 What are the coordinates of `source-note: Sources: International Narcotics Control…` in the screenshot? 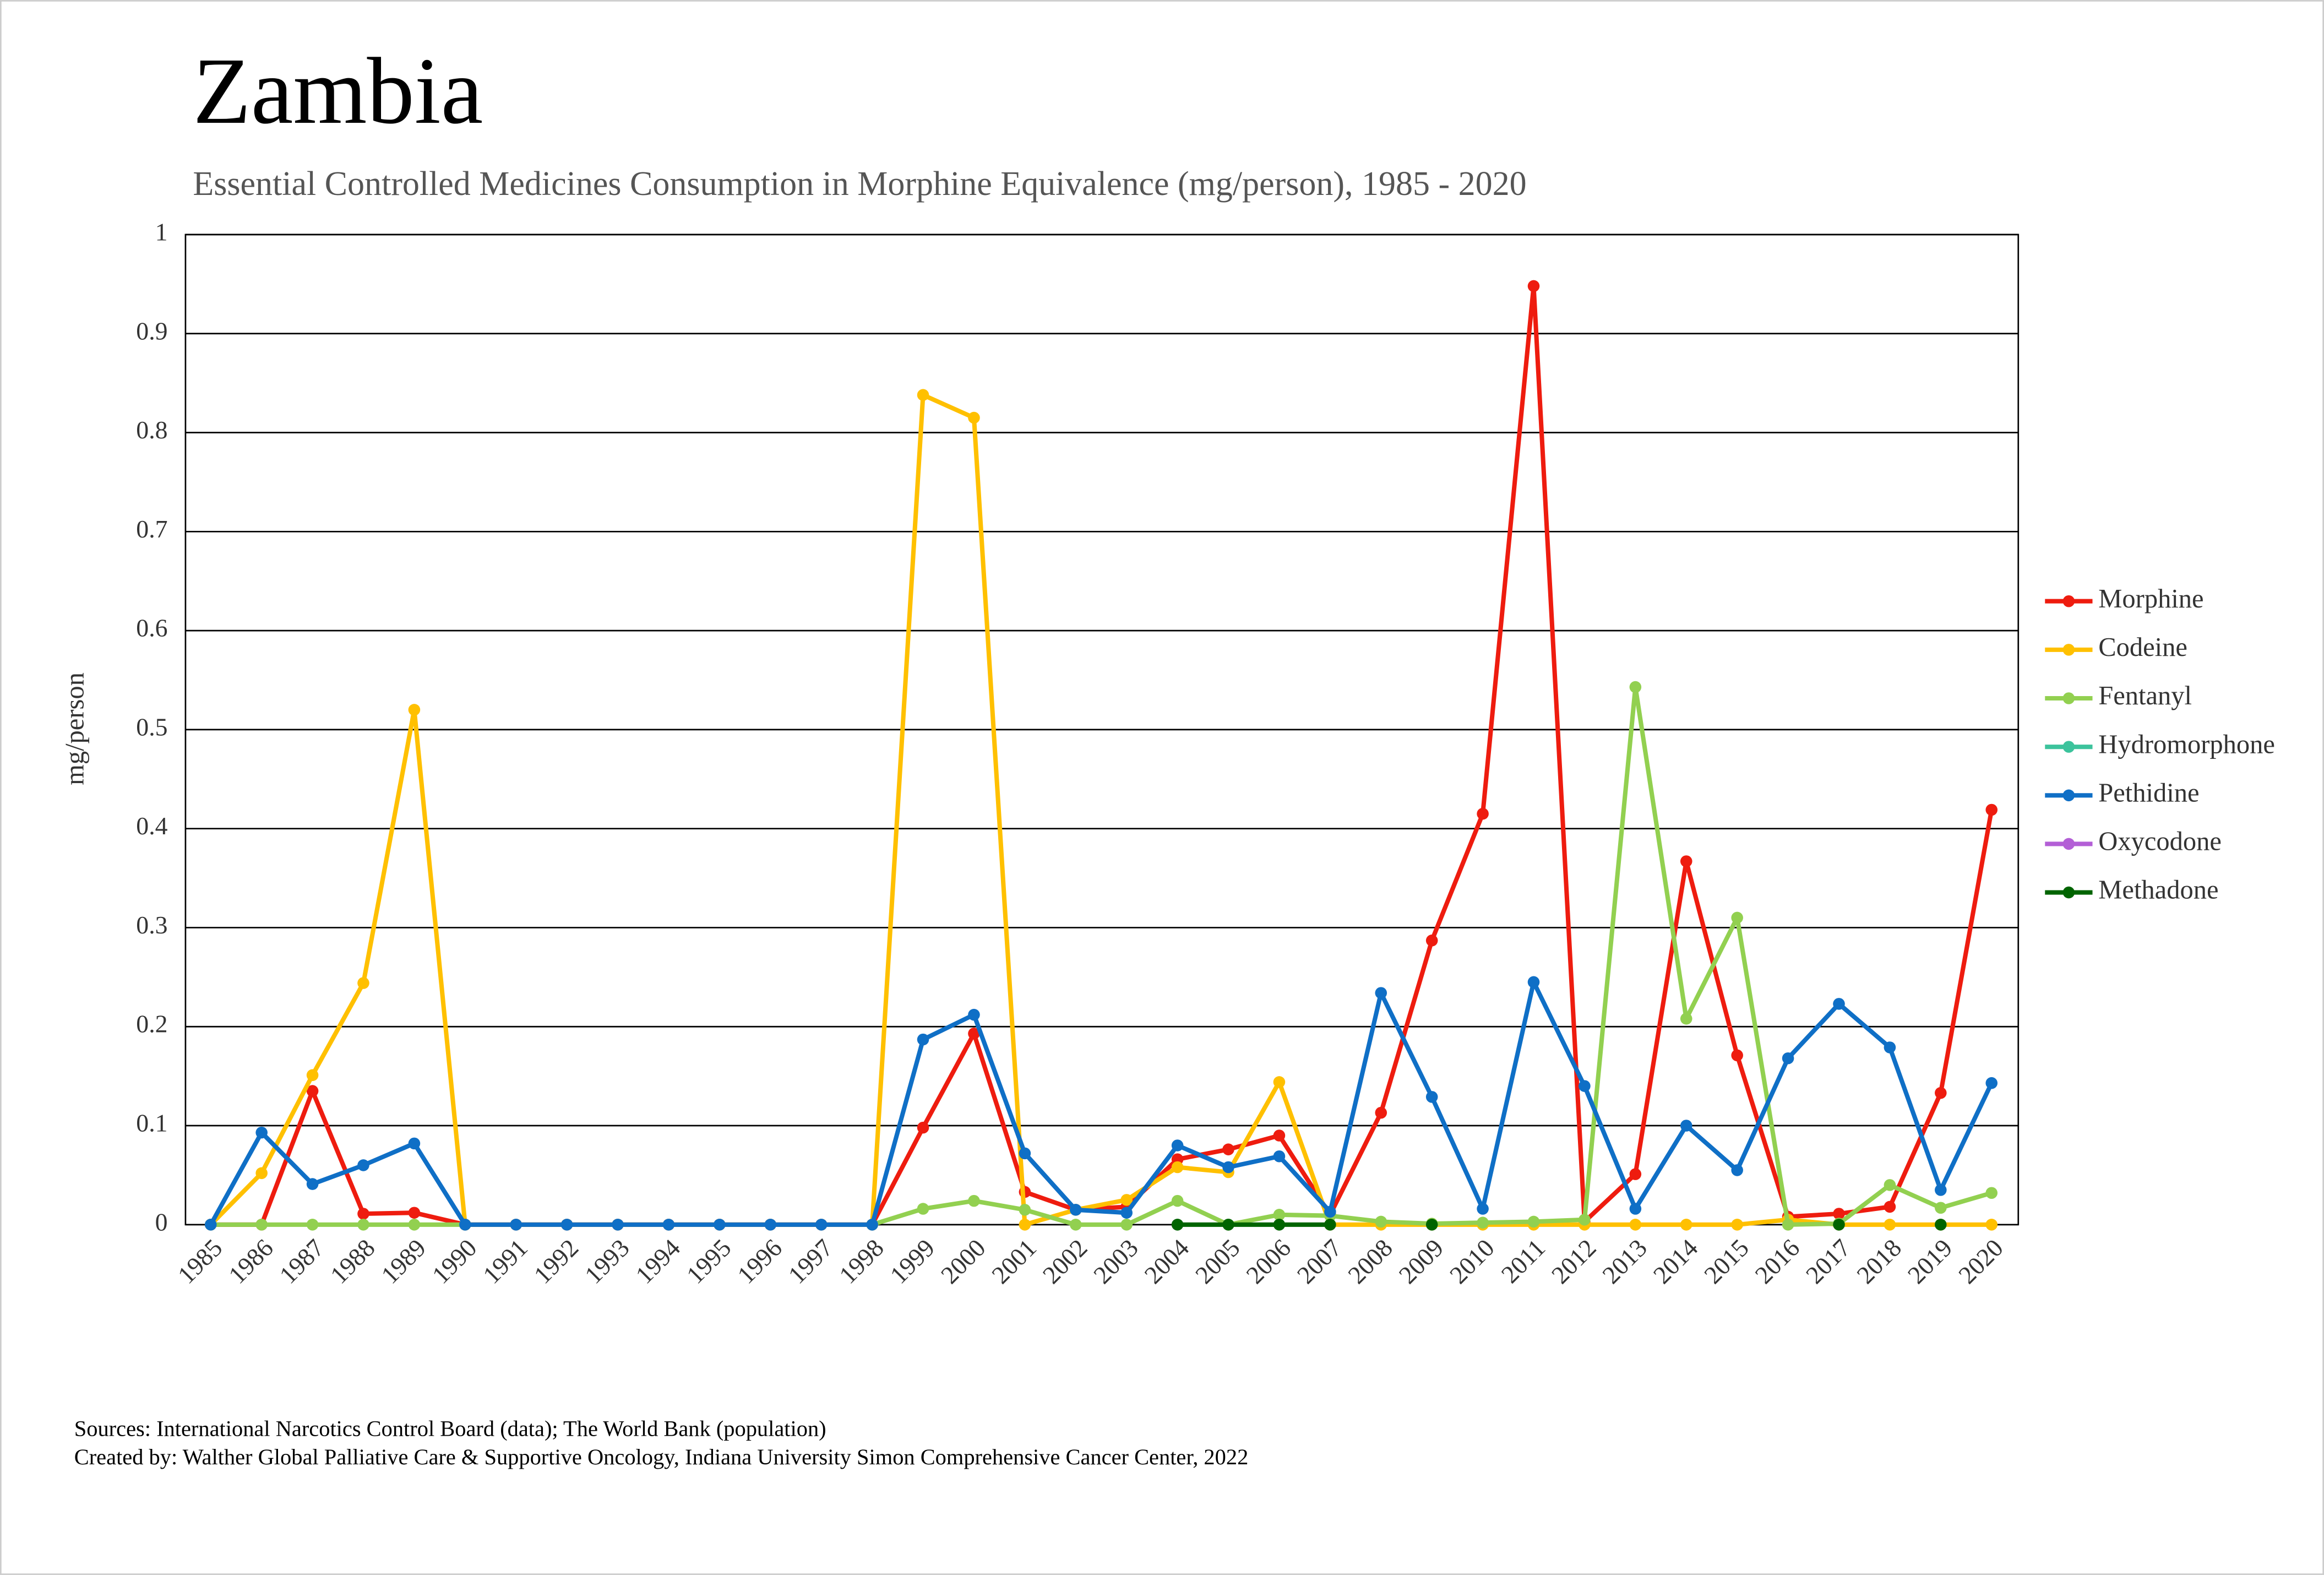 It's located at (450, 1428).